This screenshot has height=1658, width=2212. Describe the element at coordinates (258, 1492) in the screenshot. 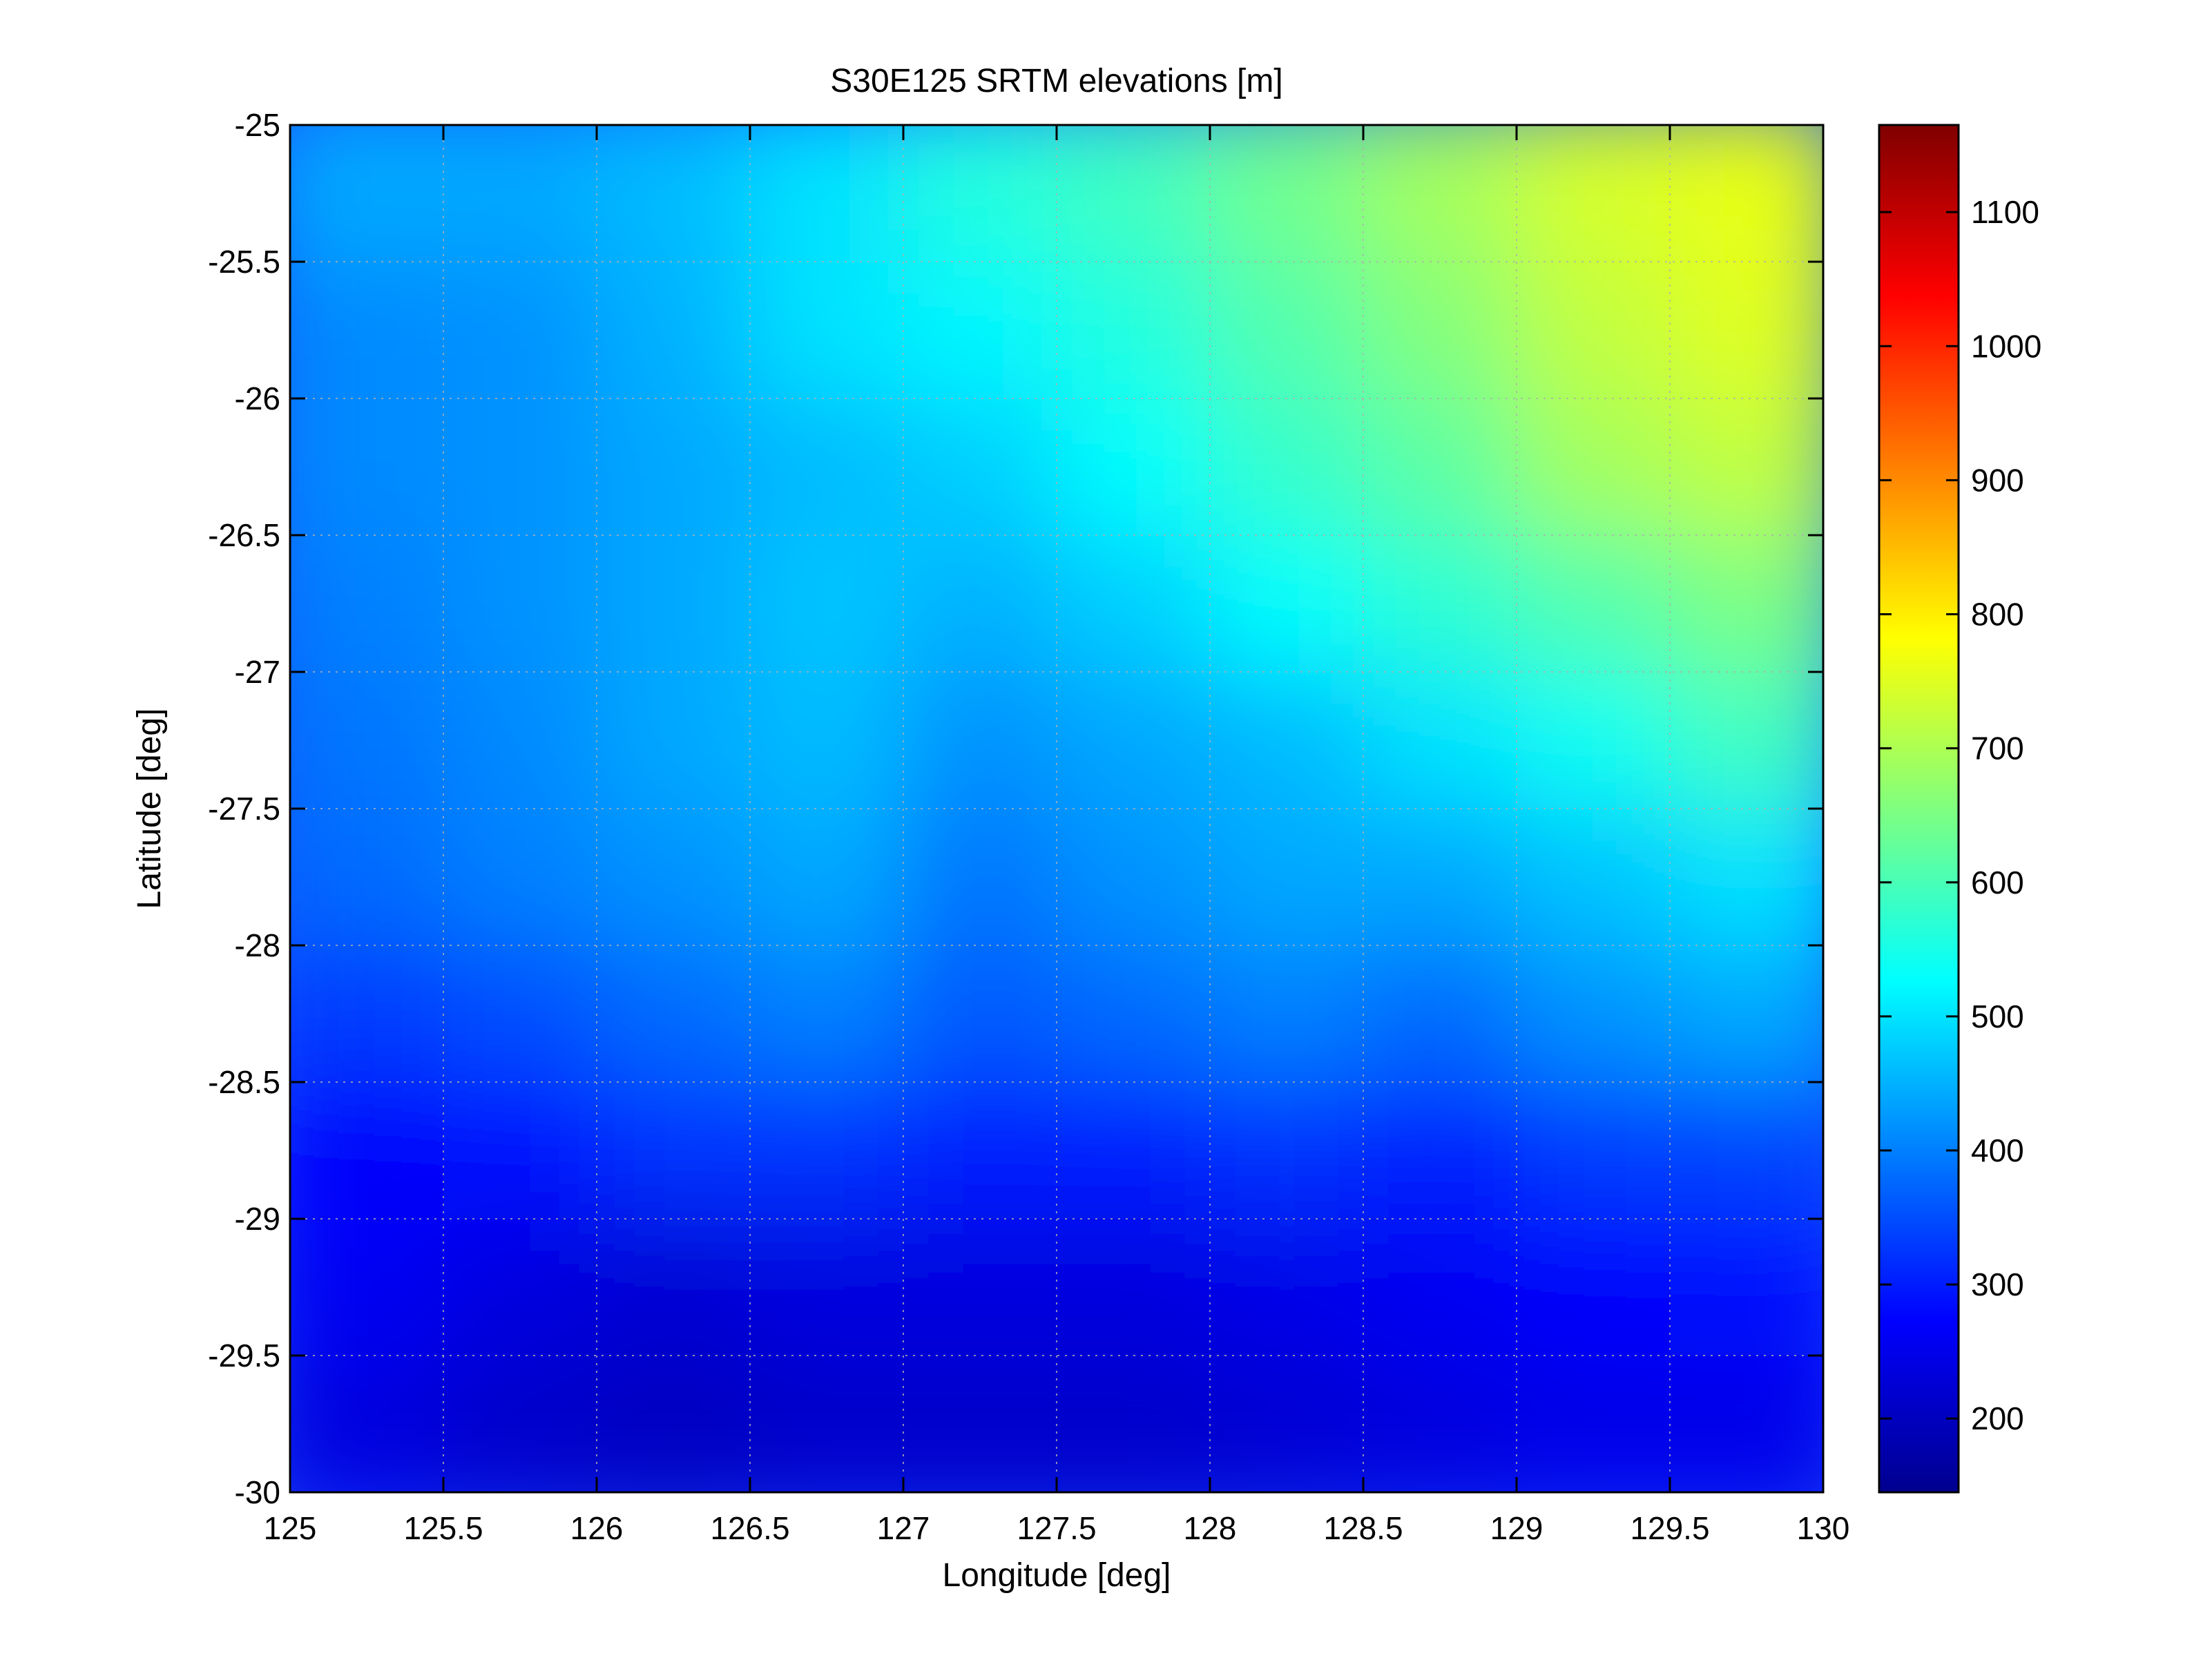

I see `y-tick-label: -30` at that location.